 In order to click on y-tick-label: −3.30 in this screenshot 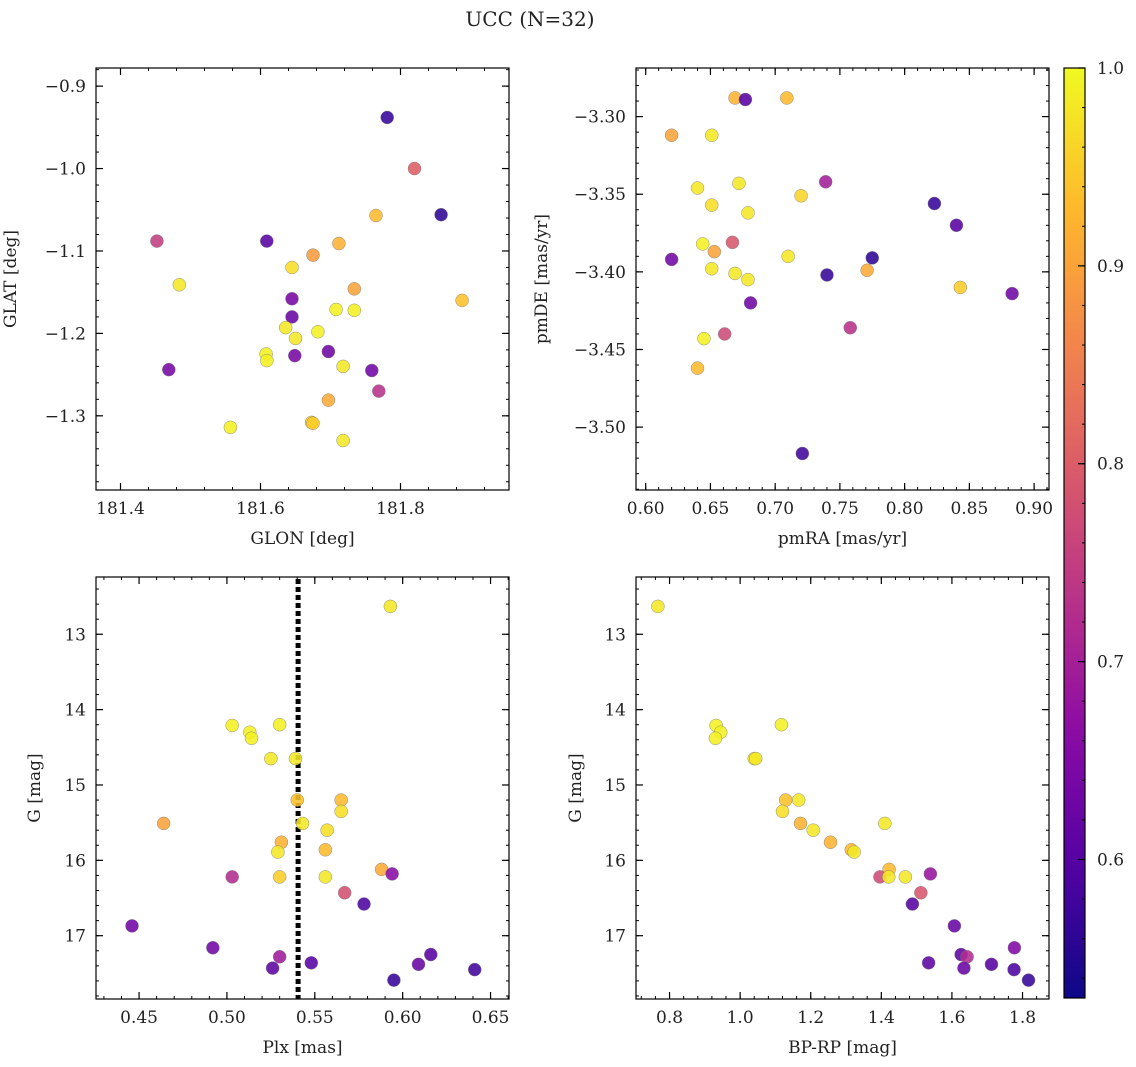, I will do `click(600, 118)`.